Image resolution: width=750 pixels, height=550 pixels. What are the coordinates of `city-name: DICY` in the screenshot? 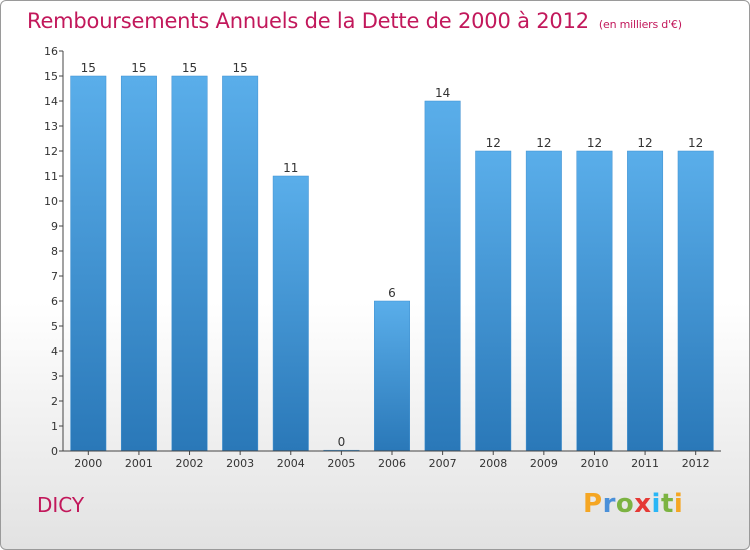 It's located at (61, 505).